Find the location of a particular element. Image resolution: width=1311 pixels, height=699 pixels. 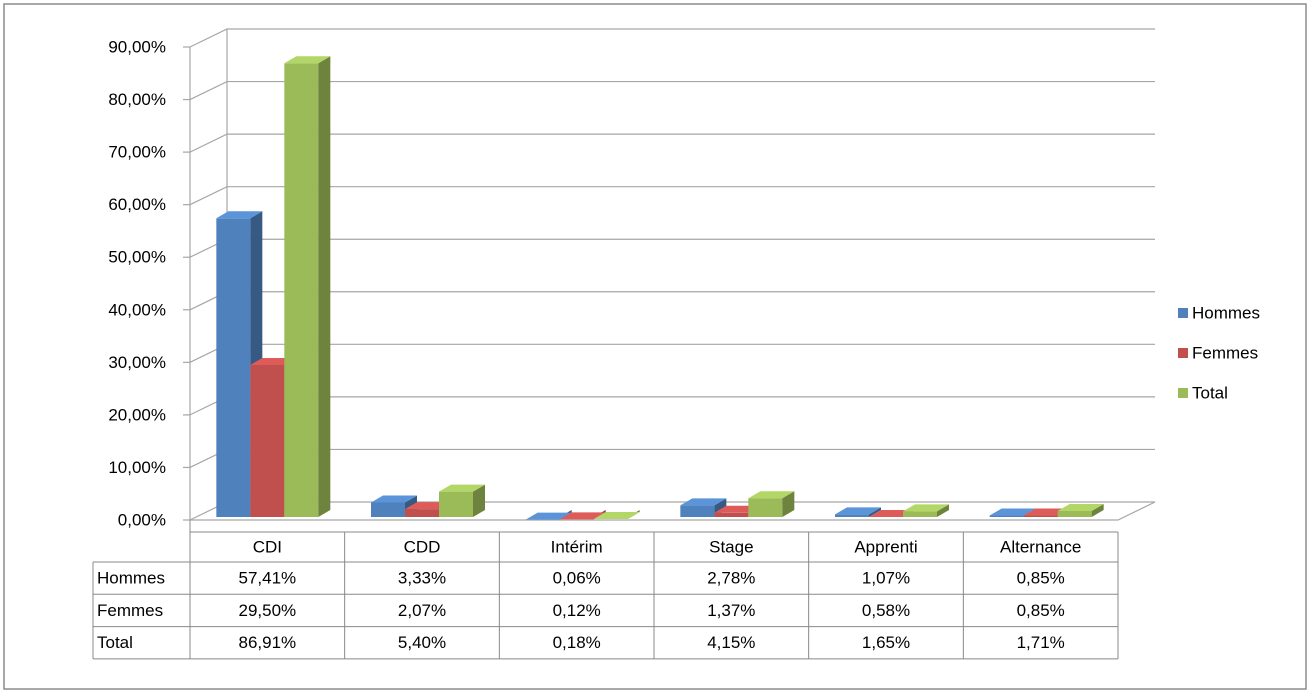

y-tick-label: 10,00% is located at coordinates (137, 467).